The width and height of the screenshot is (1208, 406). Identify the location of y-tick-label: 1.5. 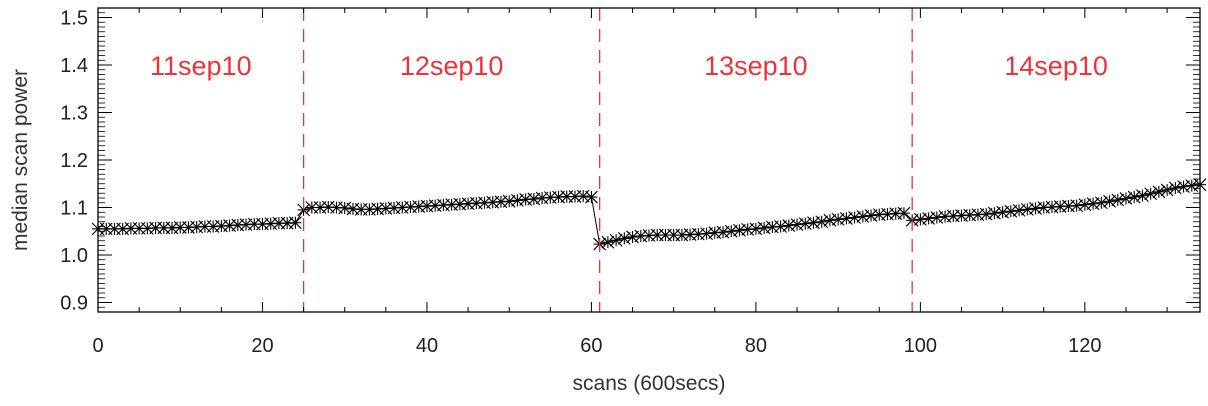
(74, 19).